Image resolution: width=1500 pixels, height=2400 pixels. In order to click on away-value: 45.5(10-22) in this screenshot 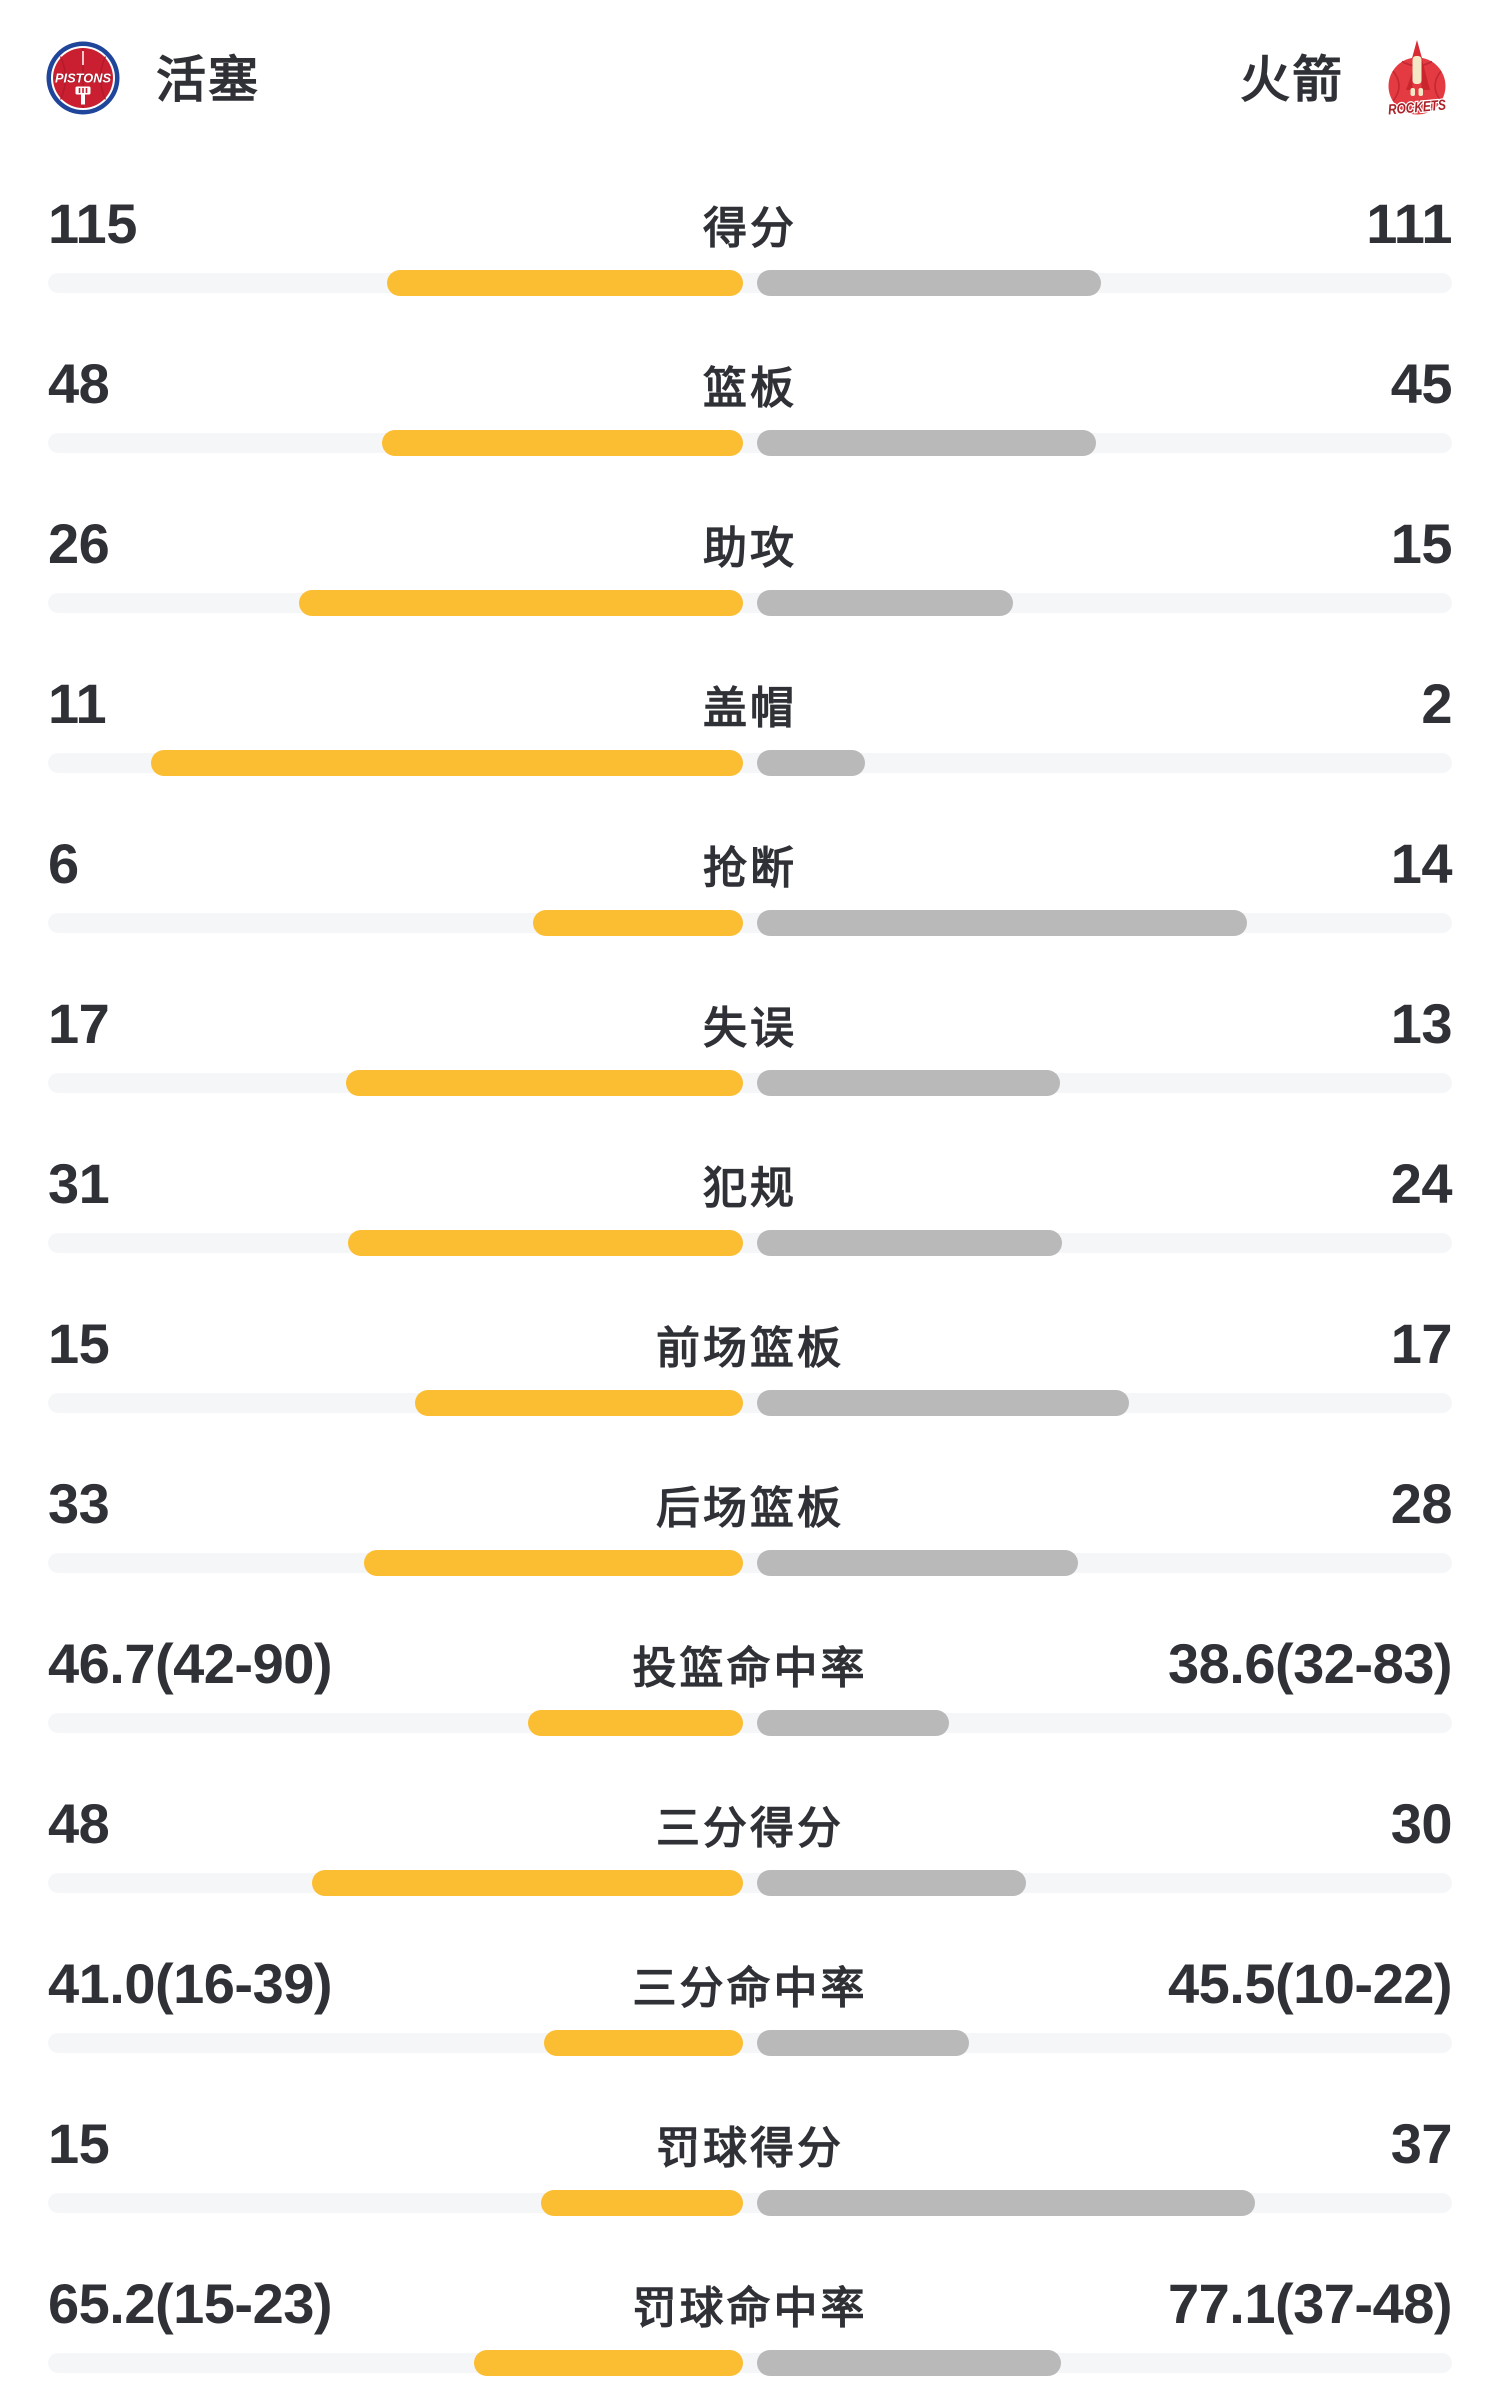, I will do `click(1310, 1983)`.